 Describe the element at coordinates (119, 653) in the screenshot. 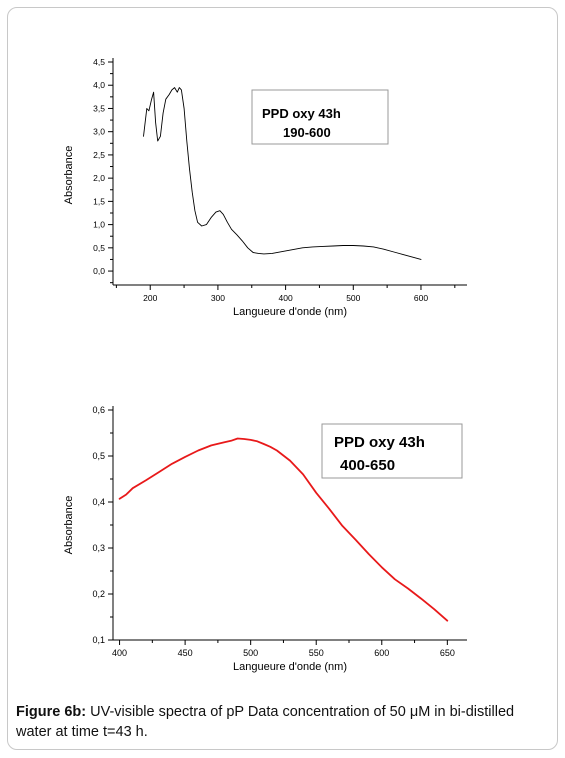

I see `chart-2-x-tick-label: 400` at that location.